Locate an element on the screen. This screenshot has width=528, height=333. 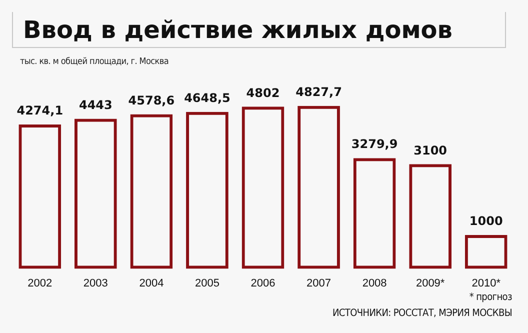
data-label: 1000 is located at coordinates (486, 221).